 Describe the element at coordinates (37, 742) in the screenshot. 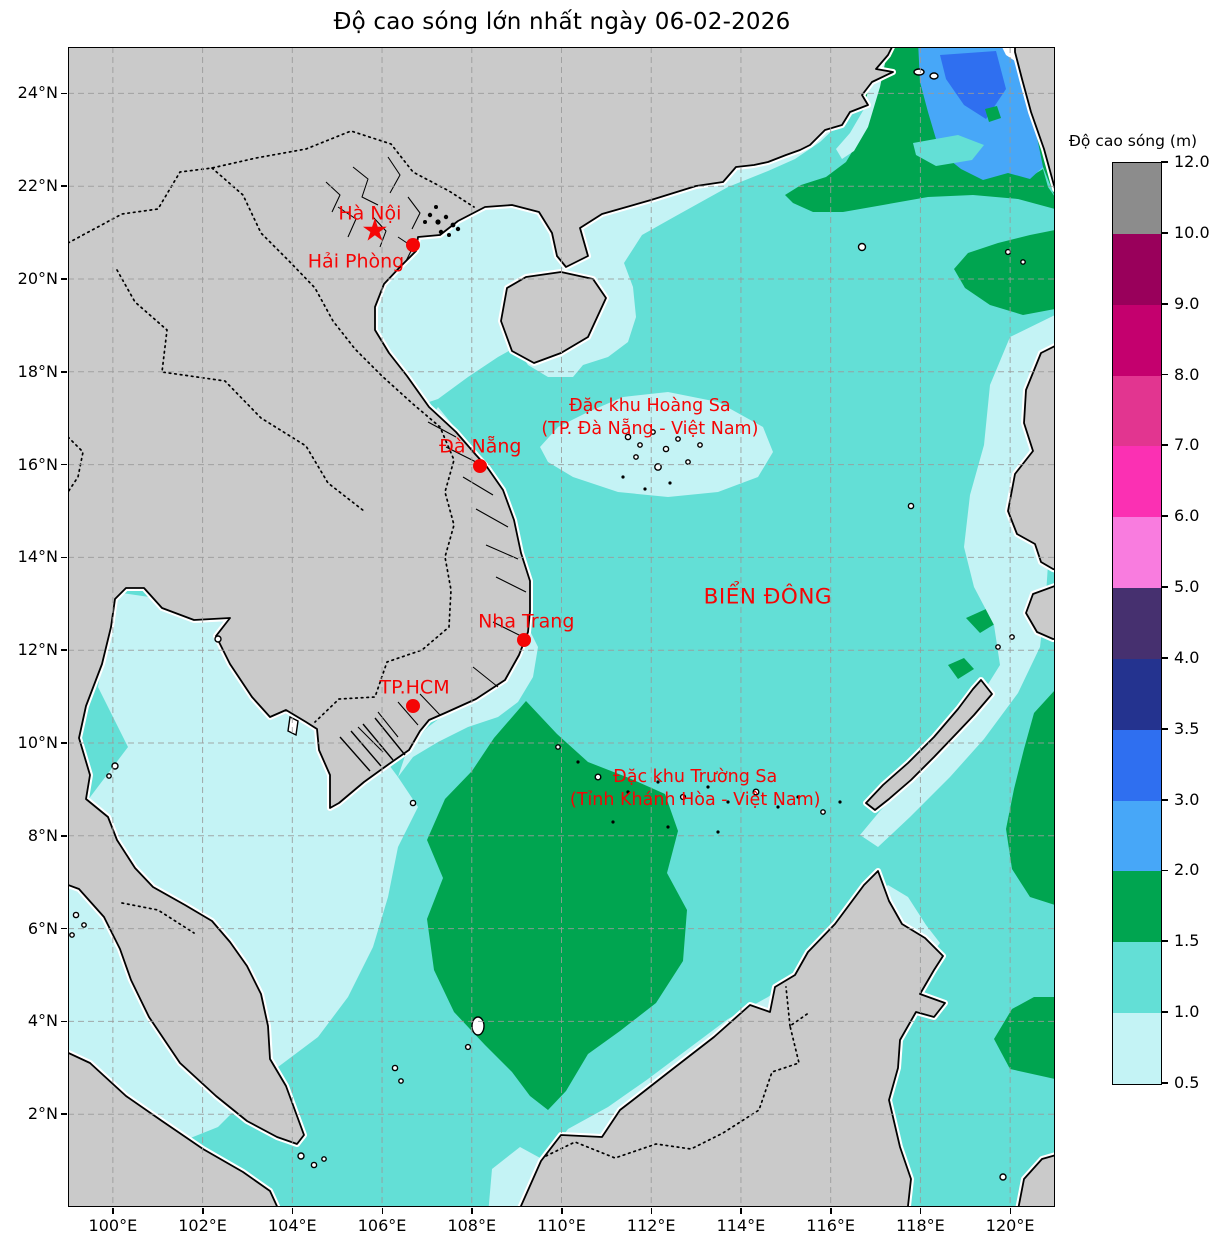

I see `y-tick-label: 10°N` at that location.